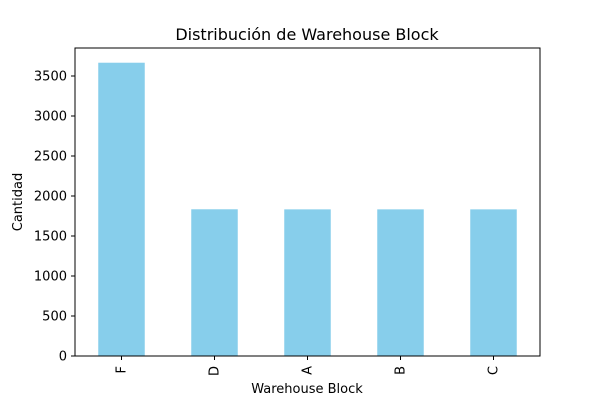  Describe the element at coordinates (18, 202) in the screenshot. I see `y-axis-label: Cantidad` at that location.